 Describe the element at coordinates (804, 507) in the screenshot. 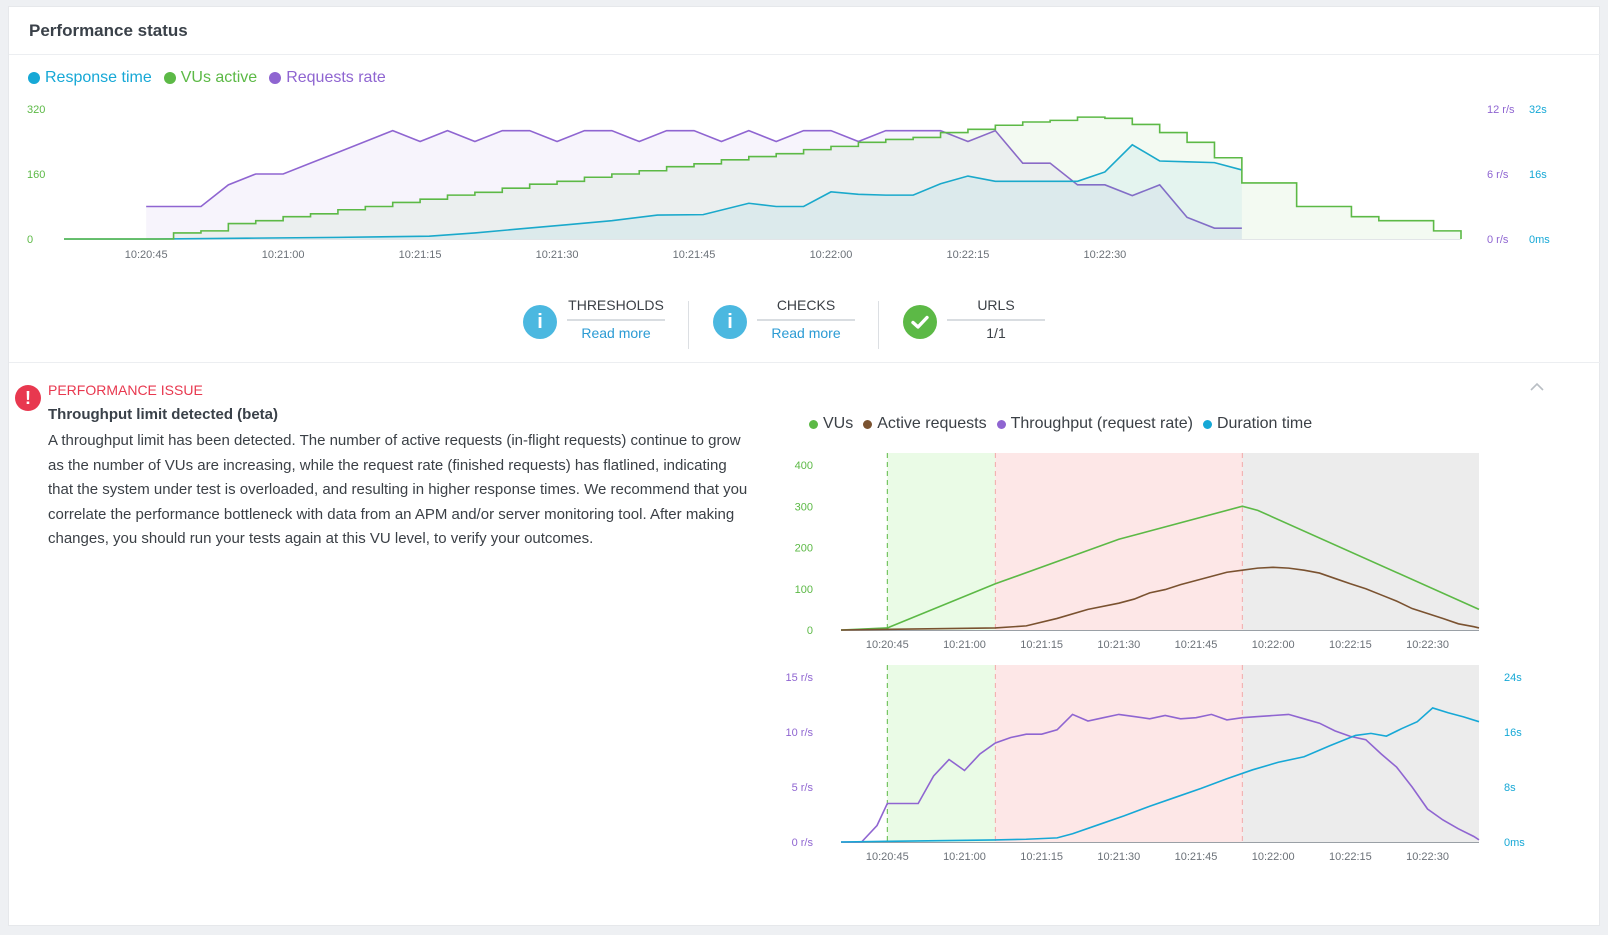

I see `y-left-tick-label: 300` at that location.